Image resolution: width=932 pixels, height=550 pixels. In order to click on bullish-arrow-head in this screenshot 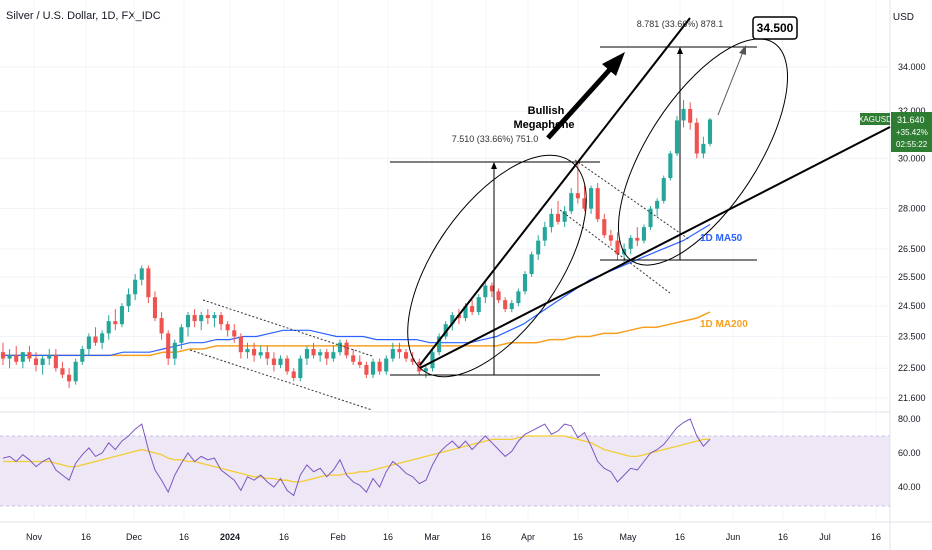, I will do `click(613, 64)`.